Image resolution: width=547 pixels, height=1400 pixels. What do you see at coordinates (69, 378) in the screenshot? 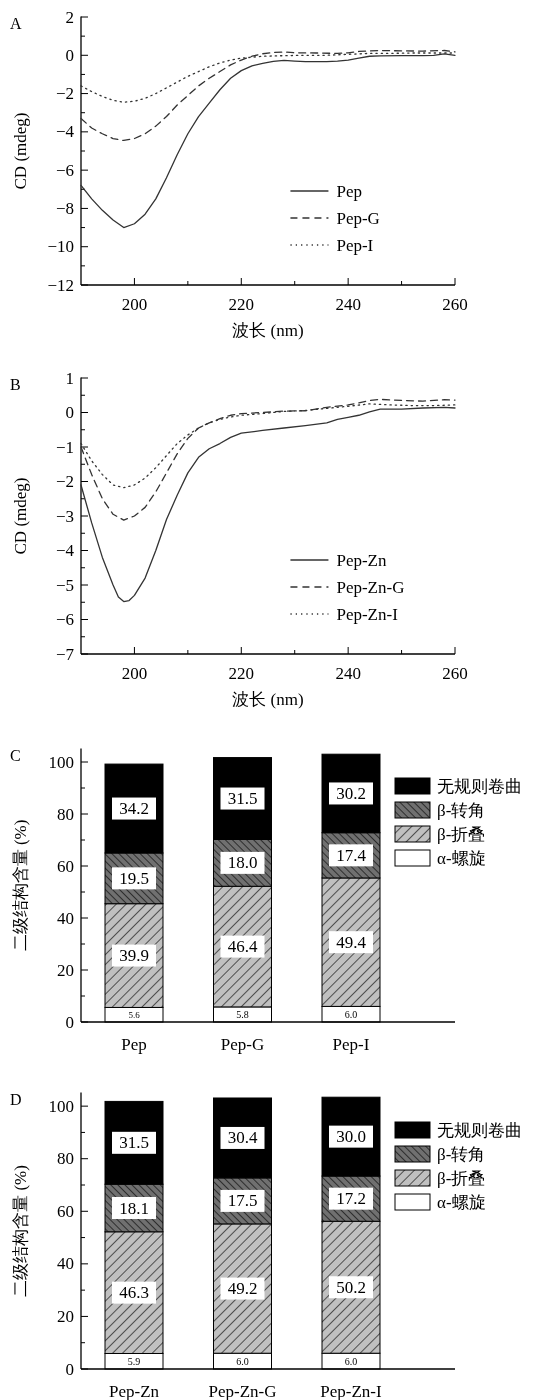
I see `y-tick-label: 1` at bounding box center [69, 378].